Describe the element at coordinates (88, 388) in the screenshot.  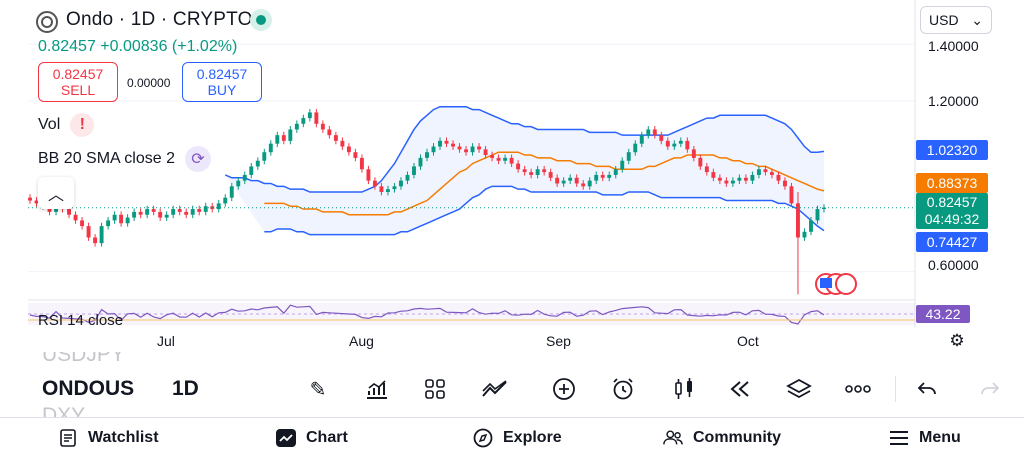
I see `picker-symbol: ONDOUS` at that location.